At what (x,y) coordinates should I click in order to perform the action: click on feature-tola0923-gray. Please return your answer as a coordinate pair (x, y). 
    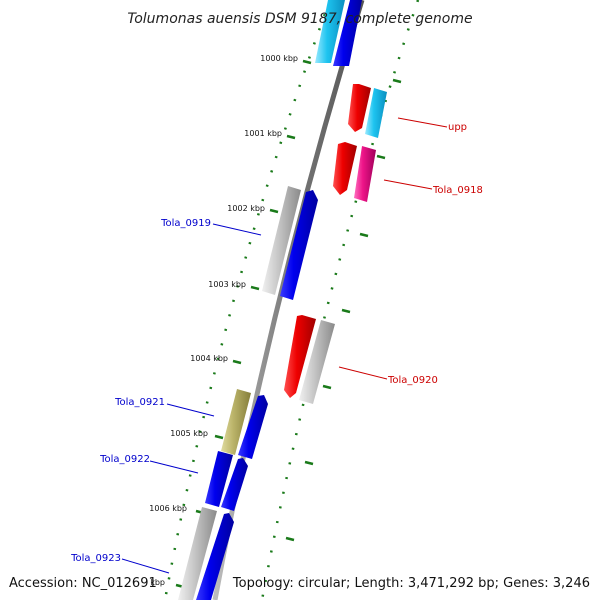
    Looking at the image, I should click on (197, 553).